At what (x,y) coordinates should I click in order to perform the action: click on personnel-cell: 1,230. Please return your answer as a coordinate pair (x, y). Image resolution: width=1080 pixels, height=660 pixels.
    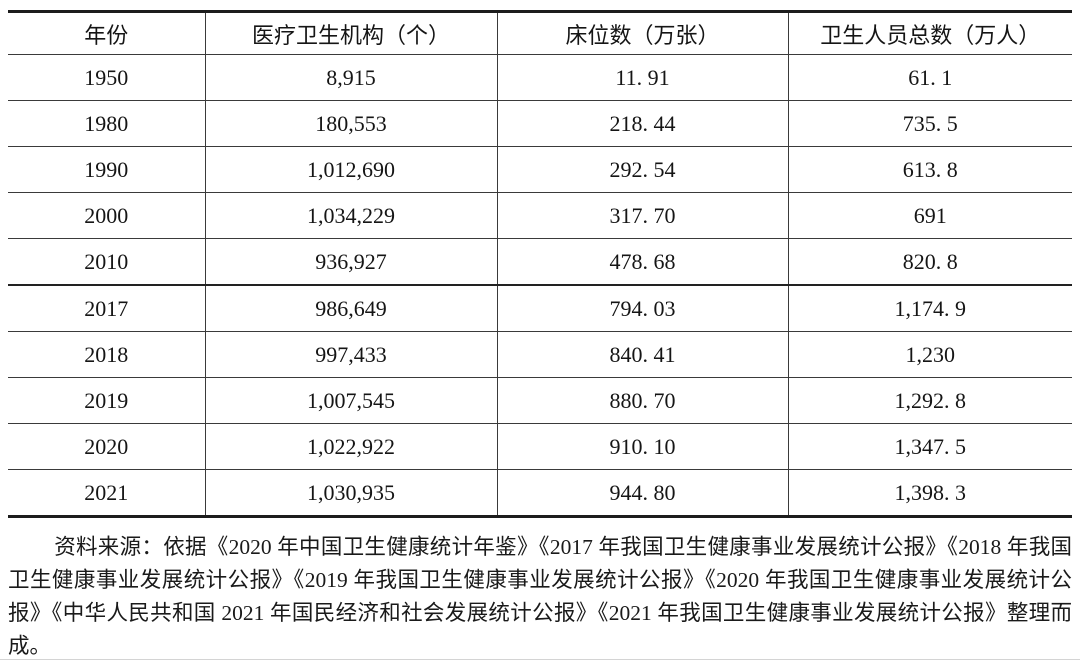
    Looking at the image, I should click on (929, 354).